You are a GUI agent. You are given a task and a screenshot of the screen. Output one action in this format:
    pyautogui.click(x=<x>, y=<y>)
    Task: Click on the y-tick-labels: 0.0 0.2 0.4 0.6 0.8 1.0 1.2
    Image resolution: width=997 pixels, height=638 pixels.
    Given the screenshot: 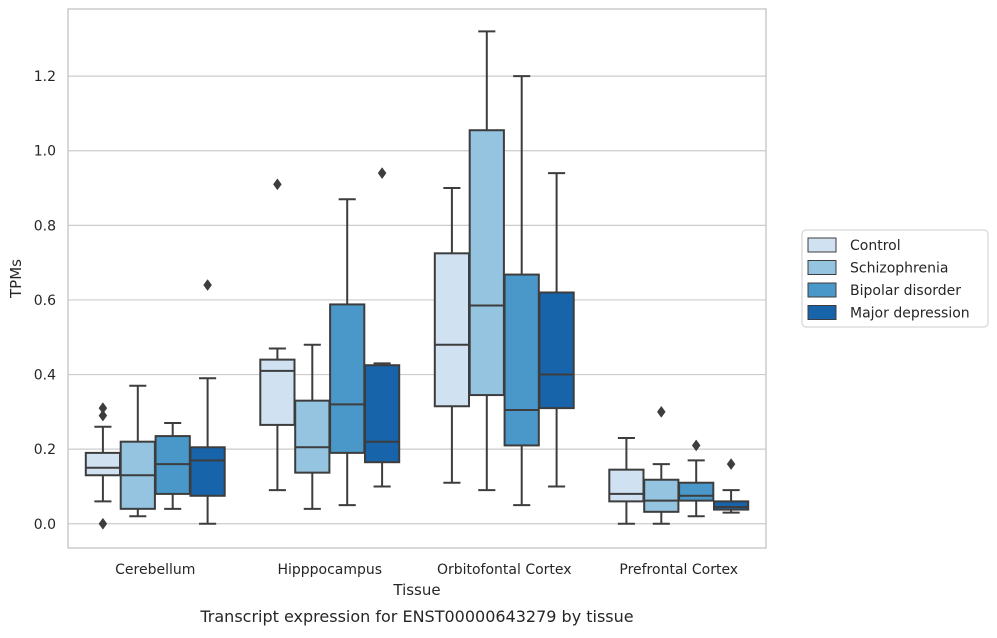 What is the action you would take?
    pyautogui.click(x=45, y=301)
    